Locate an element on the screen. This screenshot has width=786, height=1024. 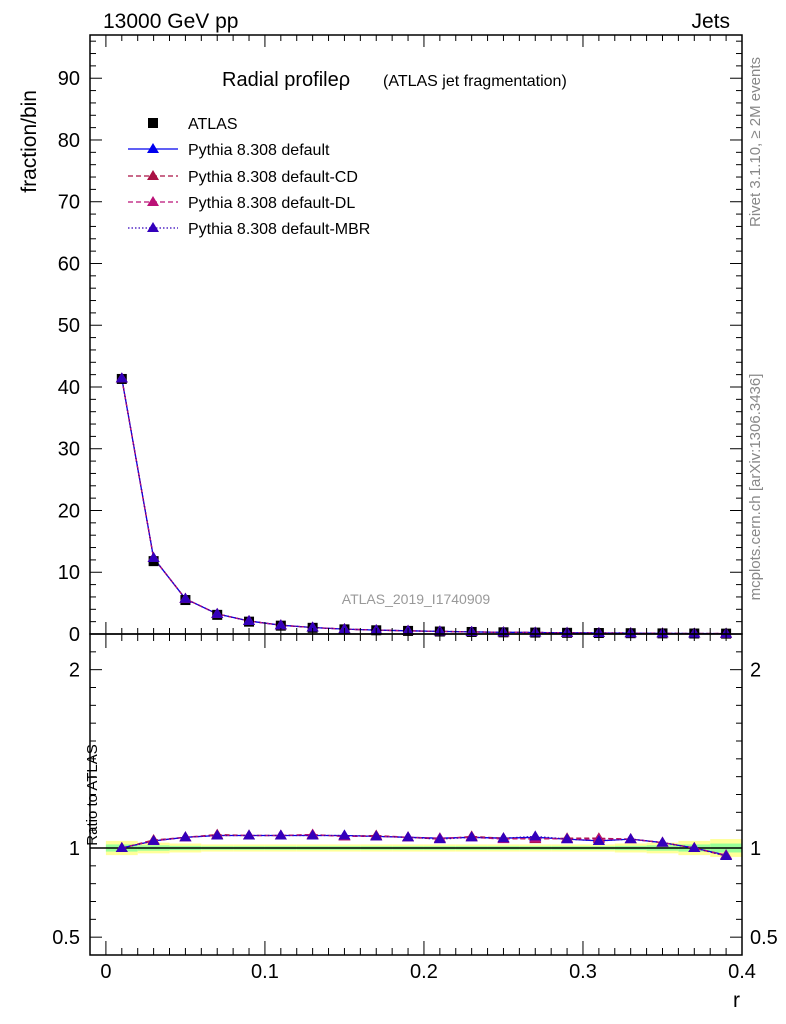
legend-marker-mbr is located at coordinates (153, 227).